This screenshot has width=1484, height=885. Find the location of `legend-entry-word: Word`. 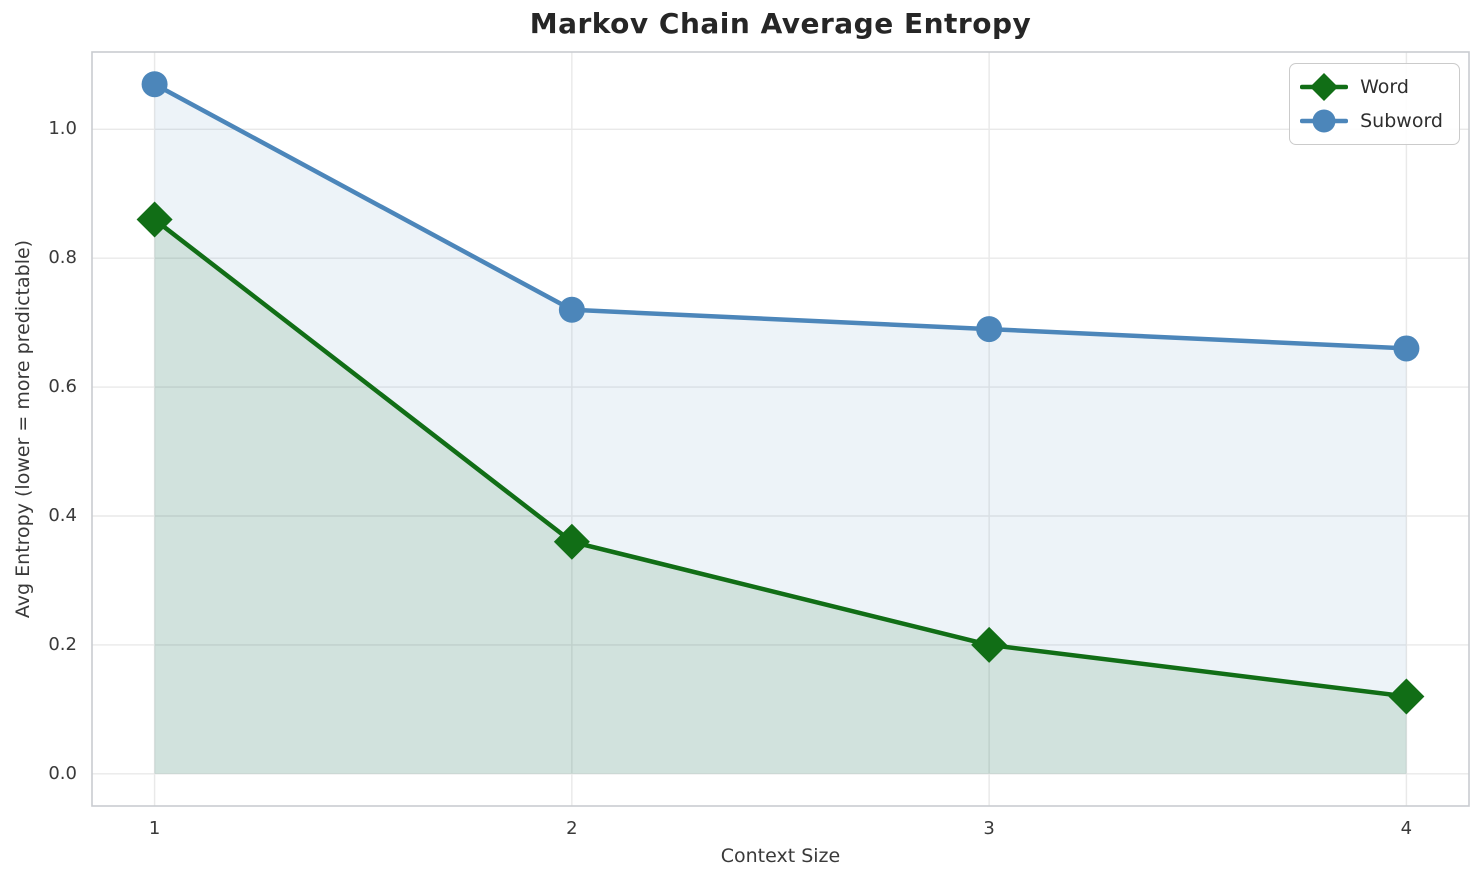

legend-entry-word: Word is located at coordinates (1371, 87).